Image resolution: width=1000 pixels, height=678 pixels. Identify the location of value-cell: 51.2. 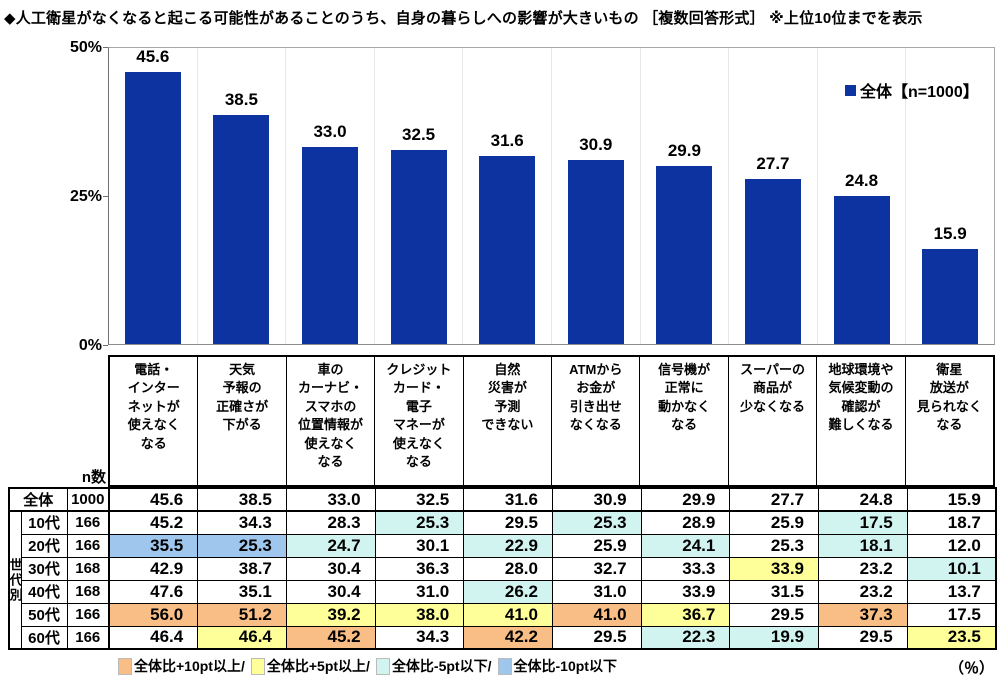
(242, 614).